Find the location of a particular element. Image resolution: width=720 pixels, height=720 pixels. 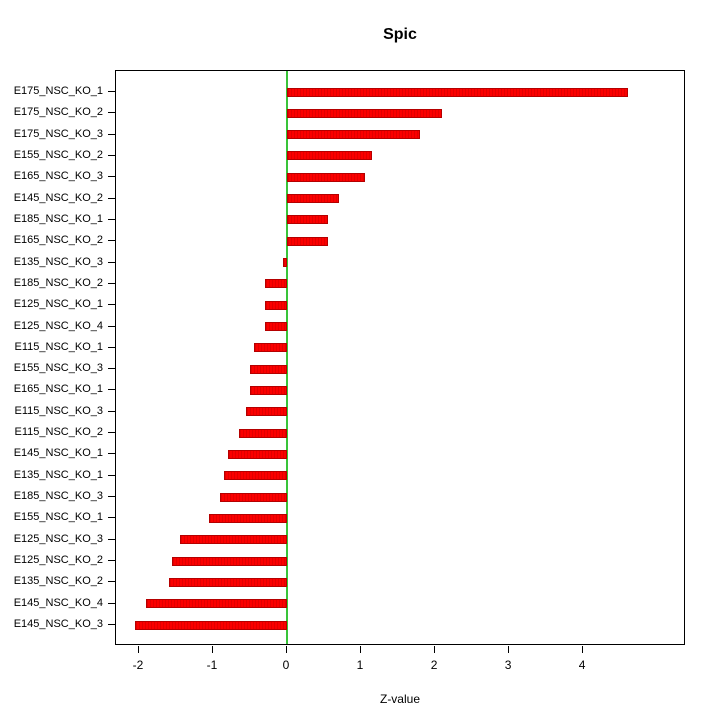

x-axis-tick-label: 0 is located at coordinates (286, 665).